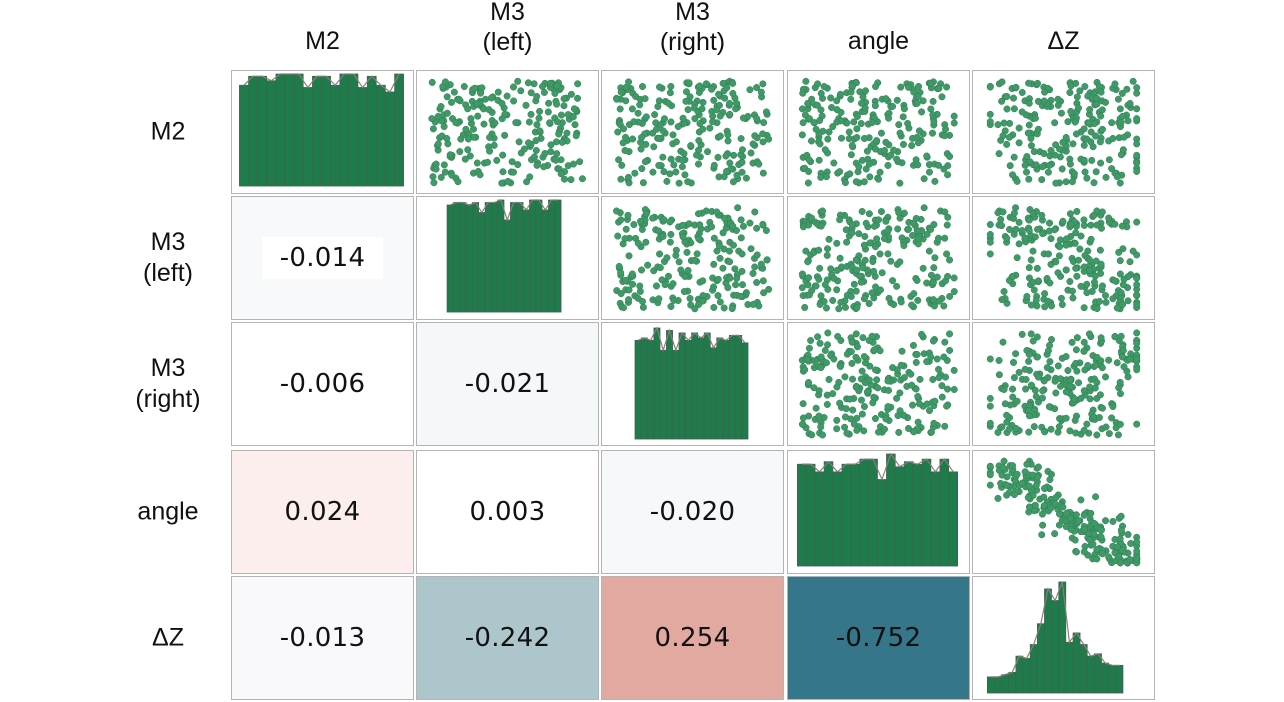  I want to click on row-label: M3 (left), so click(168, 257).